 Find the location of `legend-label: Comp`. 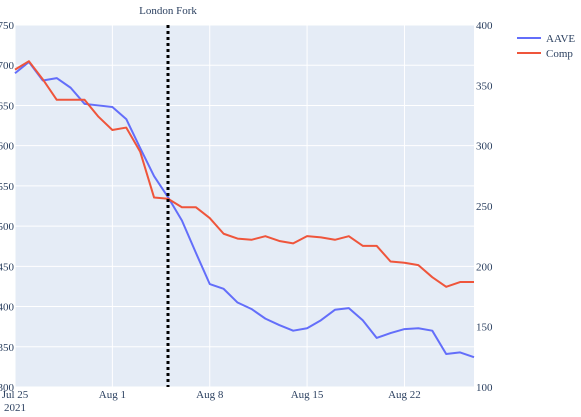

legend-label: Comp is located at coordinates (559, 54).